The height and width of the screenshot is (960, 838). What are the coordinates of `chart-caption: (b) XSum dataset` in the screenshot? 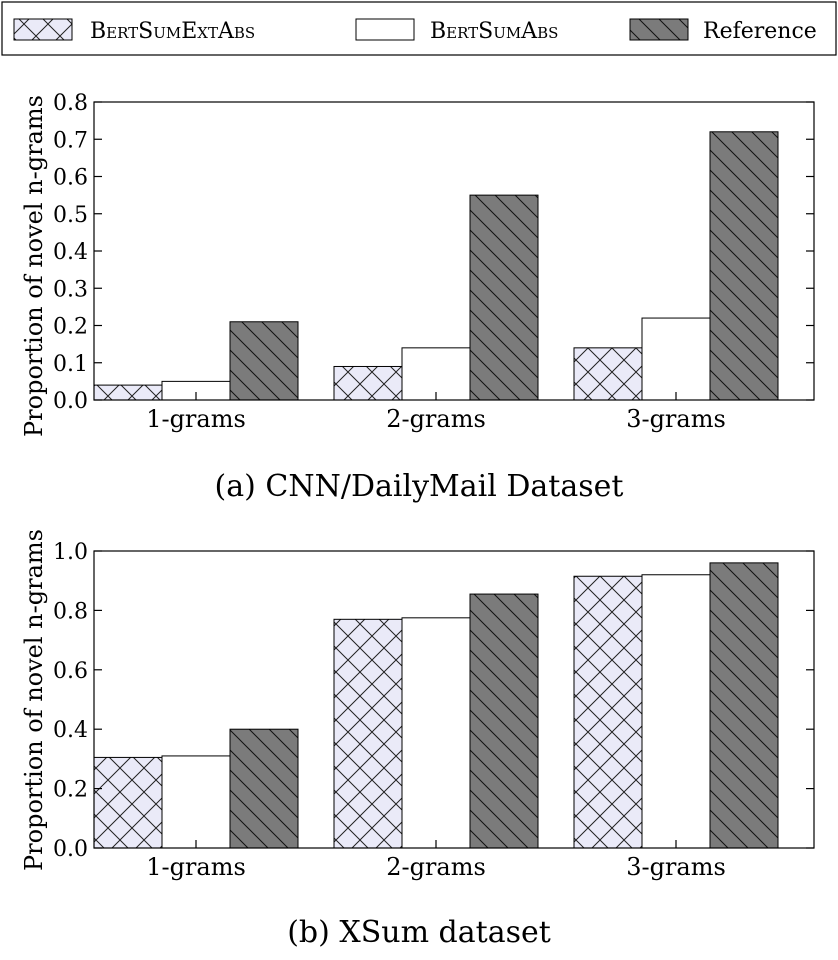 It's located at (419, 932).